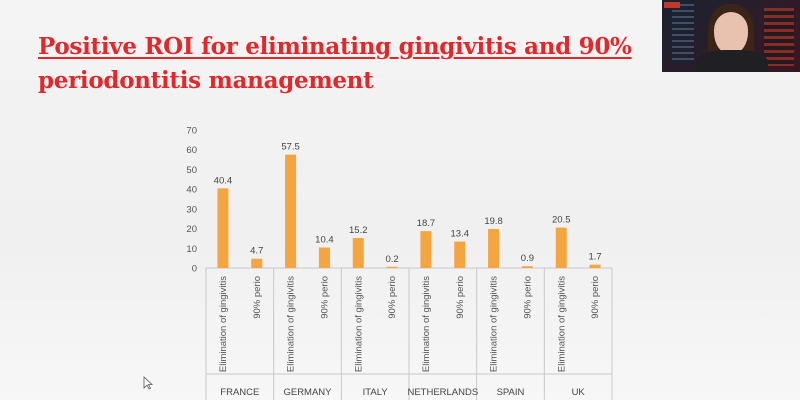 The width and height of the screenshot is (800, 400). Describe the element at coordinates (239, 392) in the screenshot. I see `x-axis-group-label: FRANCE` at that location.